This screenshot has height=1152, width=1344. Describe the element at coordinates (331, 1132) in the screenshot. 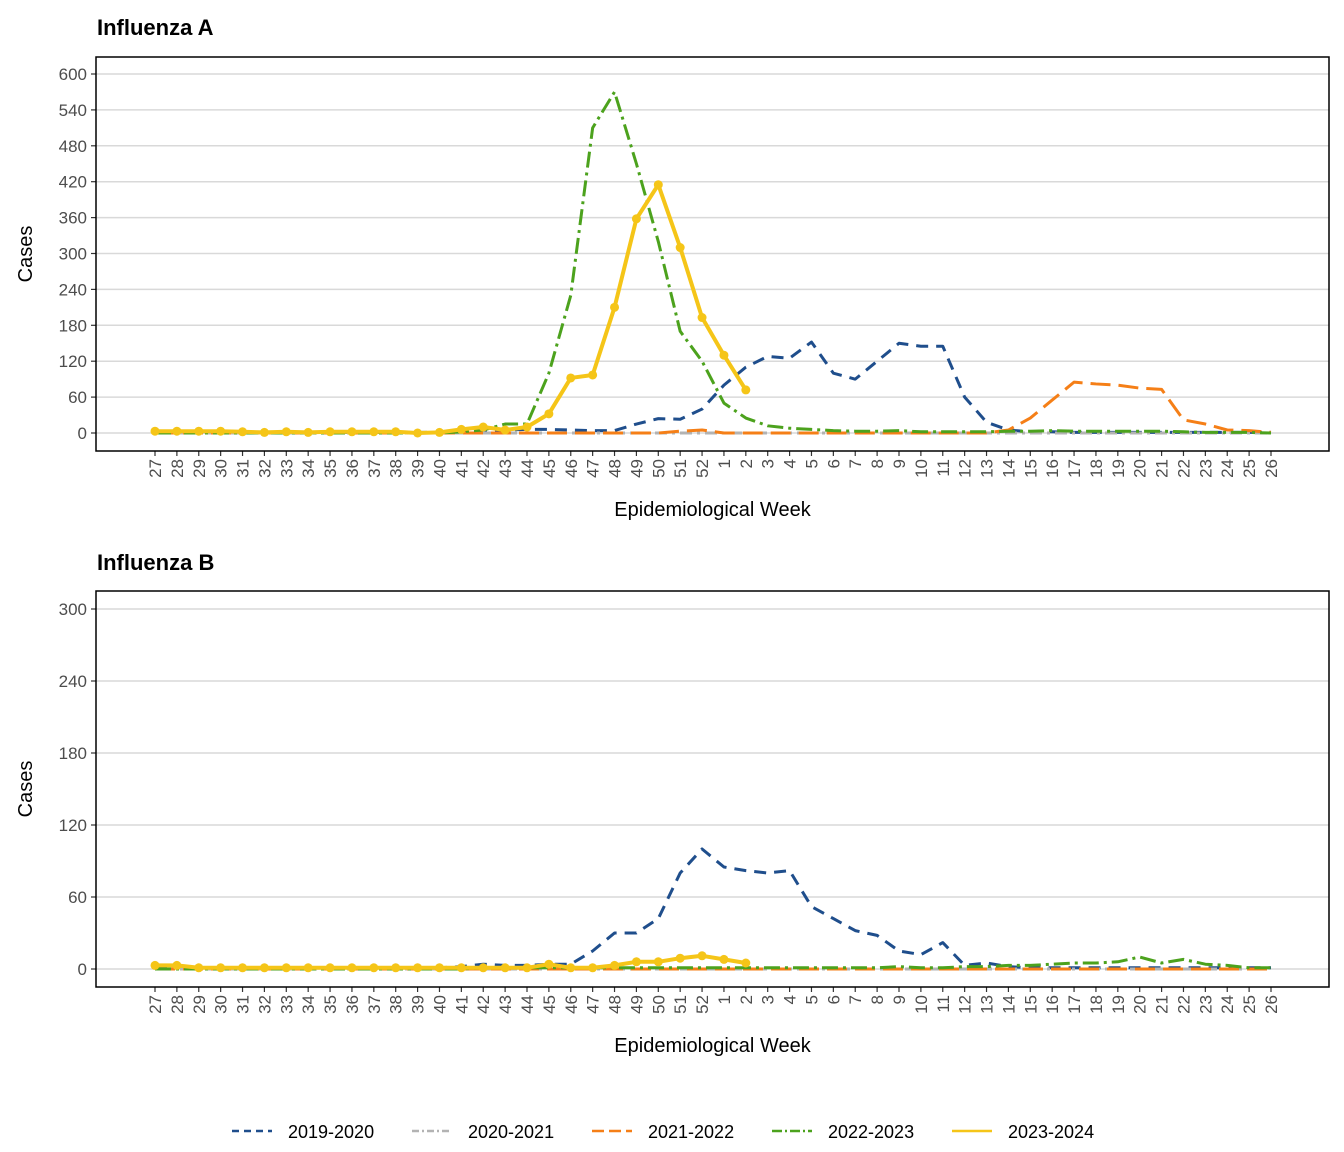

I see `legend-label: 2019-2020` at that location.